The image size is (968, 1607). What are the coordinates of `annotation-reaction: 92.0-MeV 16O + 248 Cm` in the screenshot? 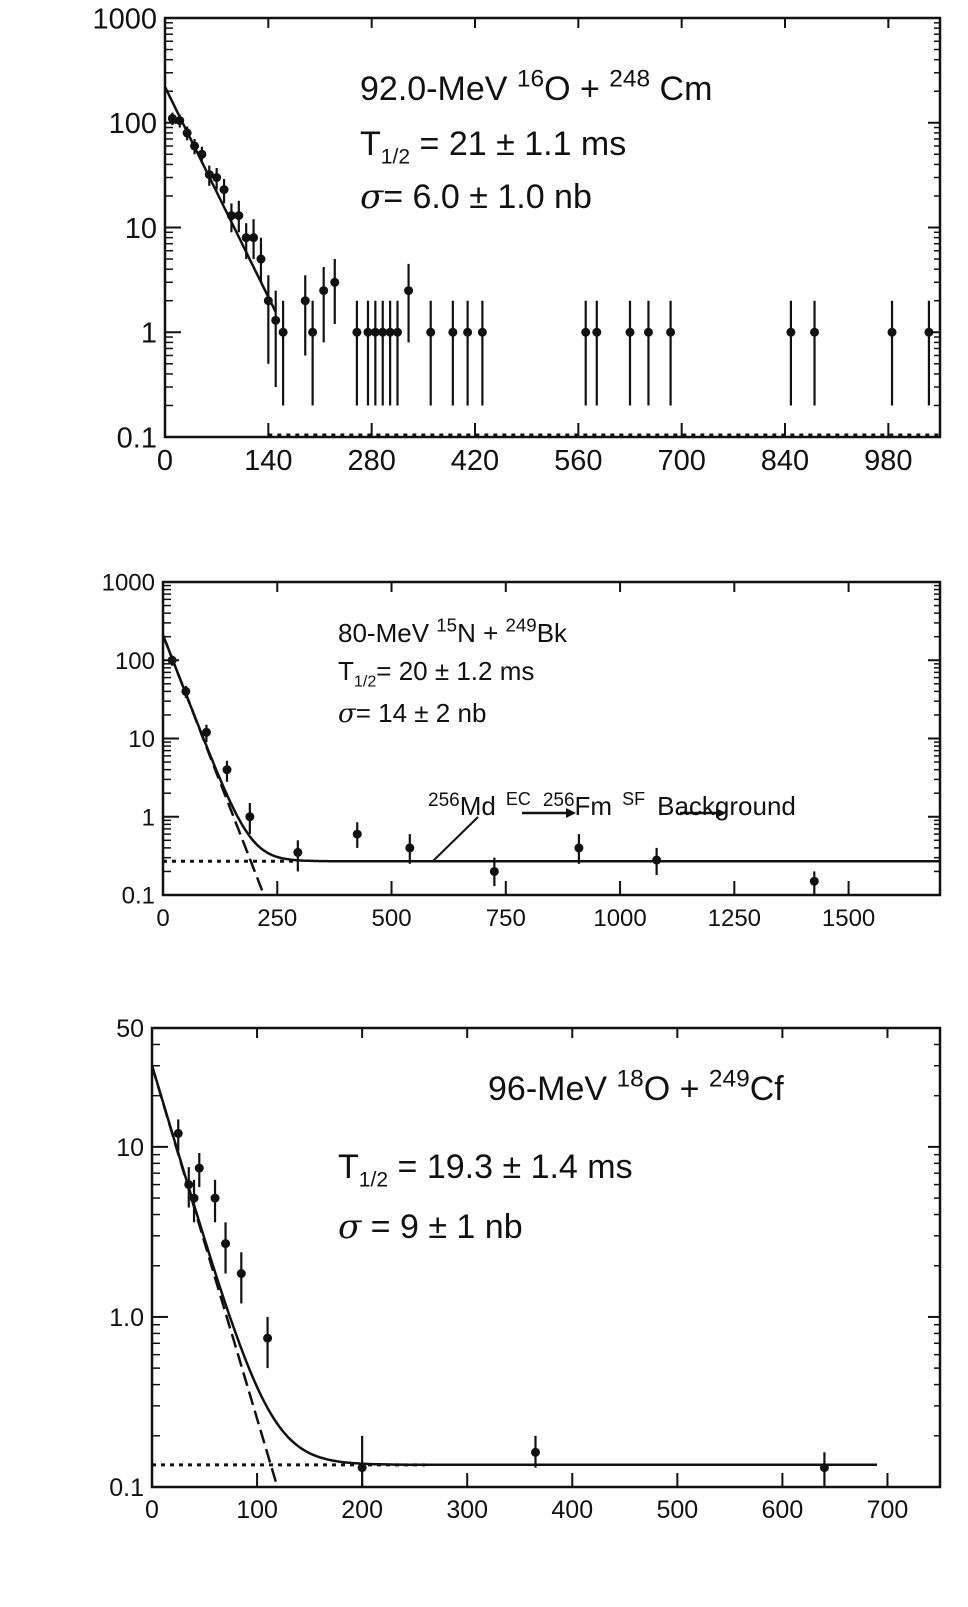 It's located at (536, 86).